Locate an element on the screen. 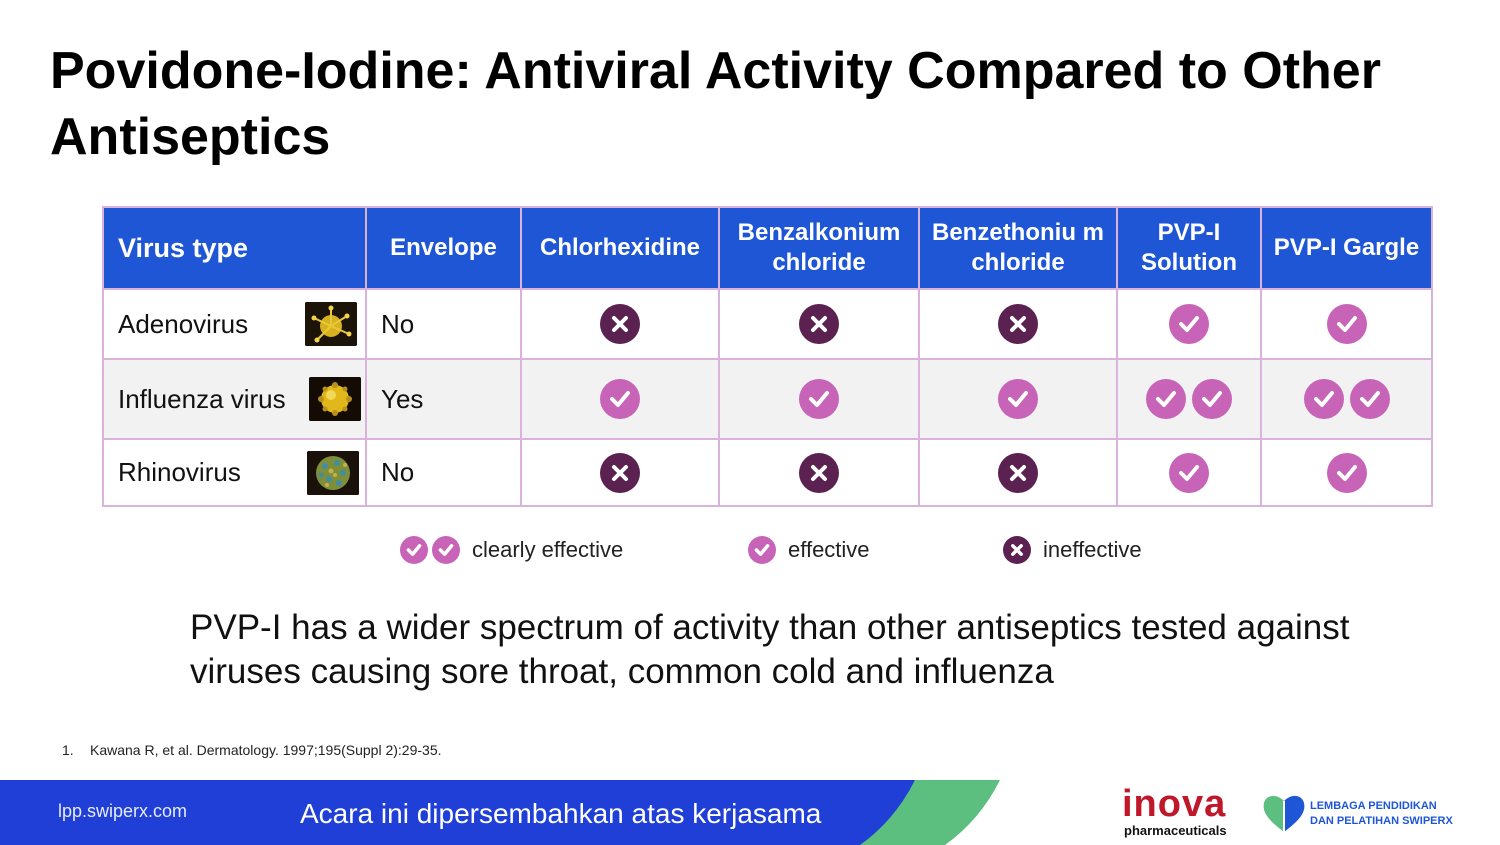 The height and width of the screenshot is (845, 1500). virus-cell: Adenovirus is located at coordinates (234, 324).